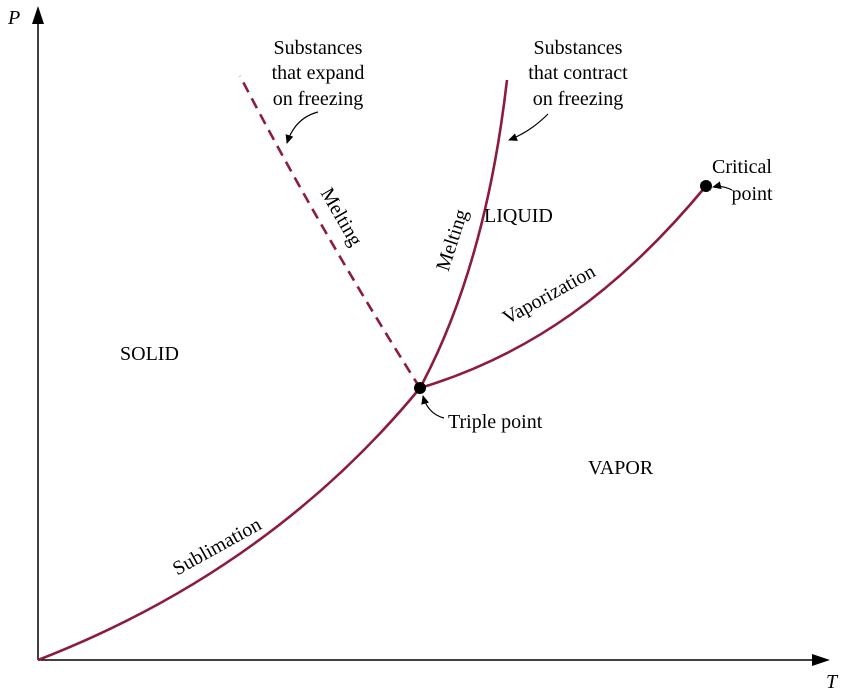 This screenshot has width=857, height=697. I want to click on curve-label: Vaporization, so click(549, 294).